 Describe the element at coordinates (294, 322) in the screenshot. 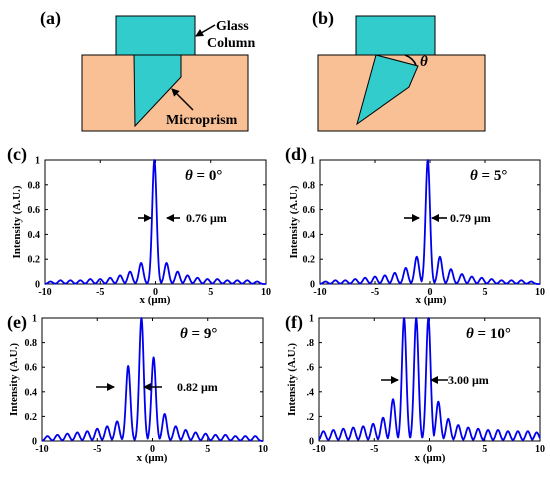

I see `panel-label: (f)` at that location.